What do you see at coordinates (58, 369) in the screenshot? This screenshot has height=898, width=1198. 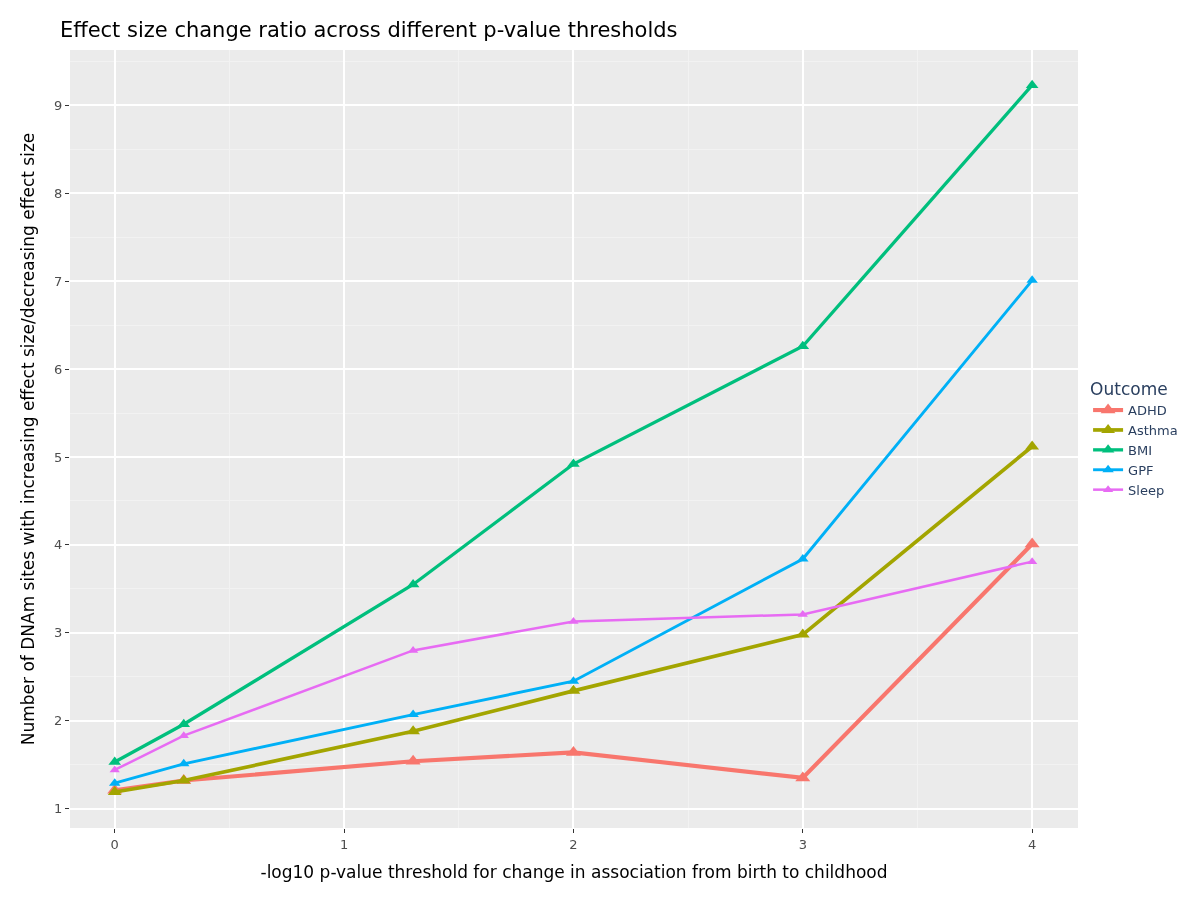 I see `y-tick-label: 6` at bounding box center [58, 369].